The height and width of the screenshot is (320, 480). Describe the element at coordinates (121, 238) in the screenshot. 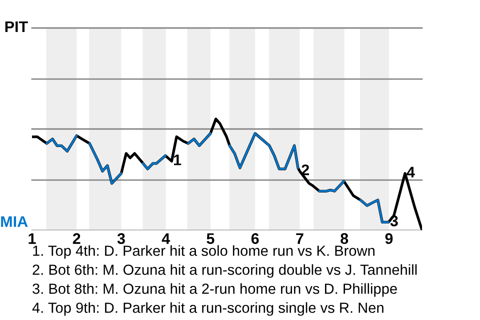

I see `x-tick-label: 3` at that location.